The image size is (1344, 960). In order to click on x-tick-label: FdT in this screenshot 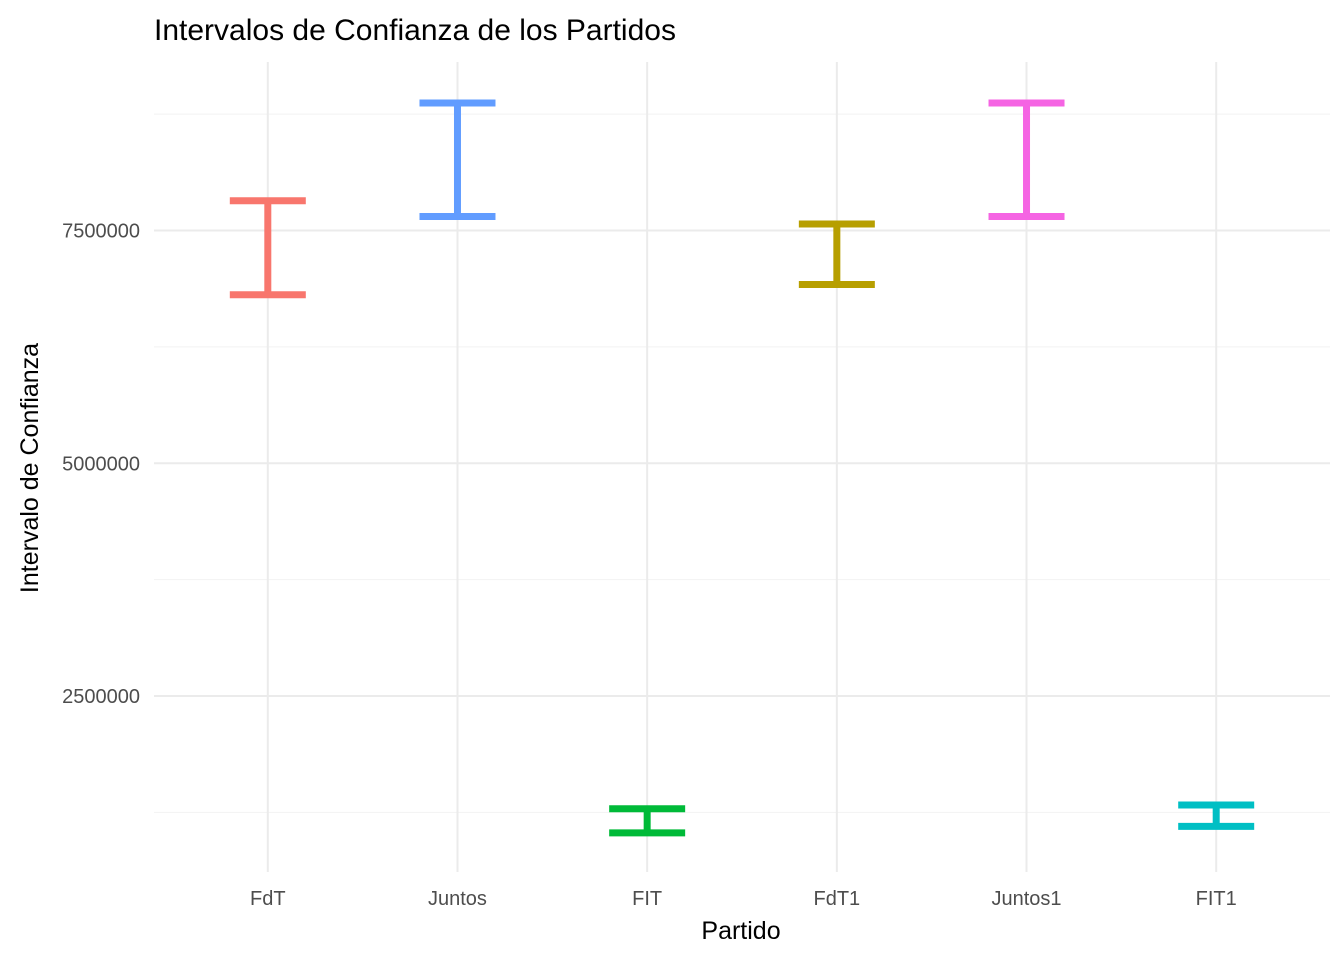, I will do `click(268, 899)`.